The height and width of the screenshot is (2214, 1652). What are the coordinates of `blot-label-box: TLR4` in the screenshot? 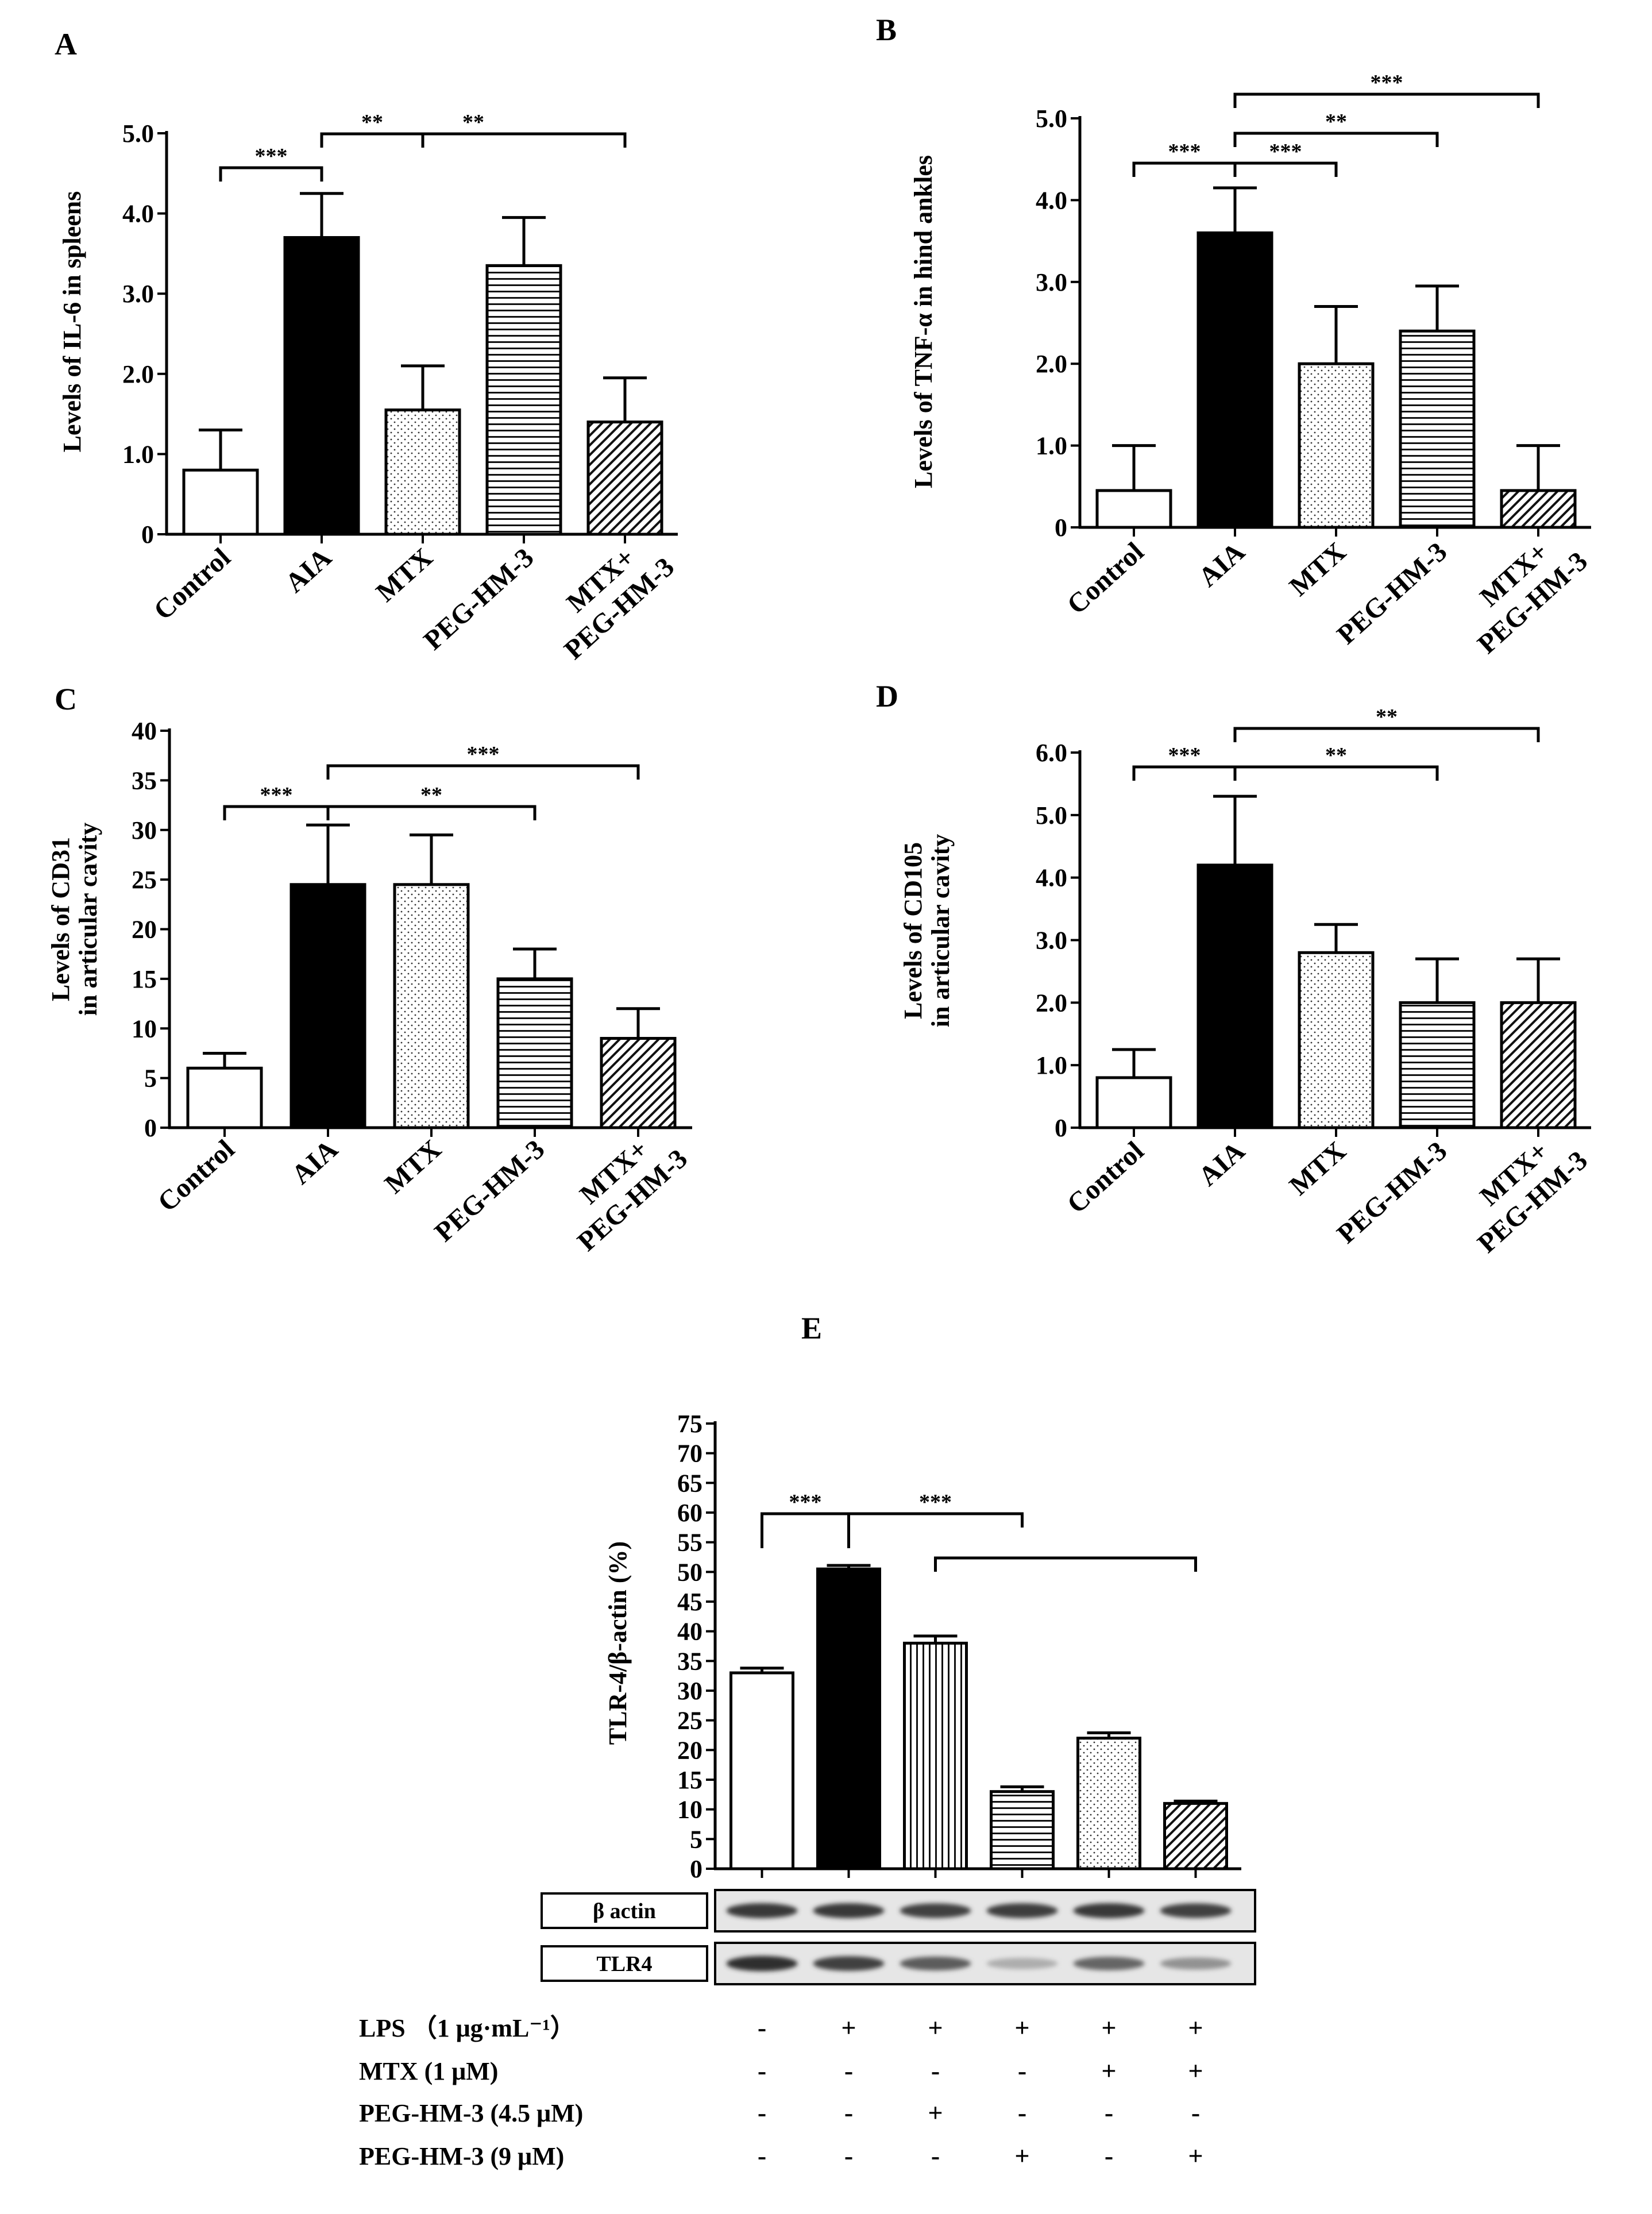 It's located at (624, 1964).